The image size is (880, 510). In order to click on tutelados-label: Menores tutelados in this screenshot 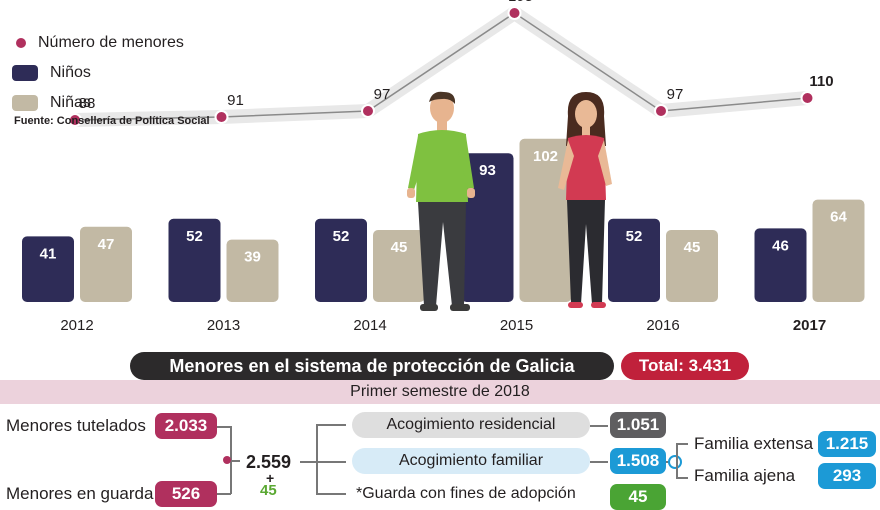, I will do `click(76, 425)`.